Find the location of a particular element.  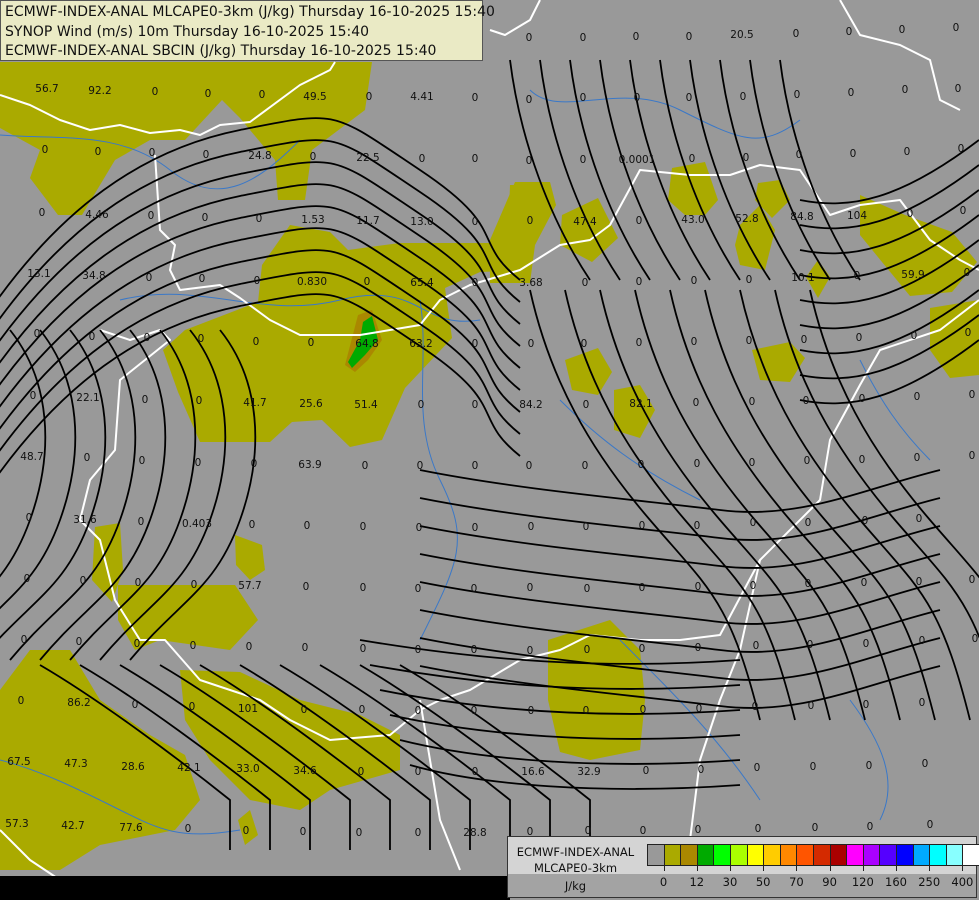

station-value: 57.7 is located at coordinates (249, 586).